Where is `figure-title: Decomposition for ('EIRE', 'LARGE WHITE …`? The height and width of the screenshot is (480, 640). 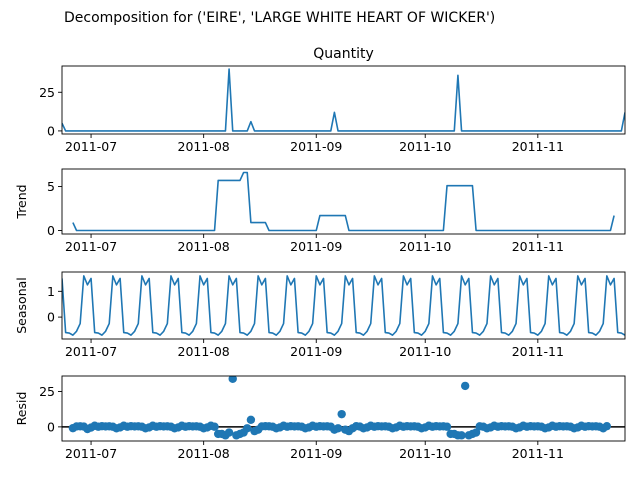
figure-title: Decomposition for ('EIRE', 'LARGE WHITE … is located at coordinates (279, 18).